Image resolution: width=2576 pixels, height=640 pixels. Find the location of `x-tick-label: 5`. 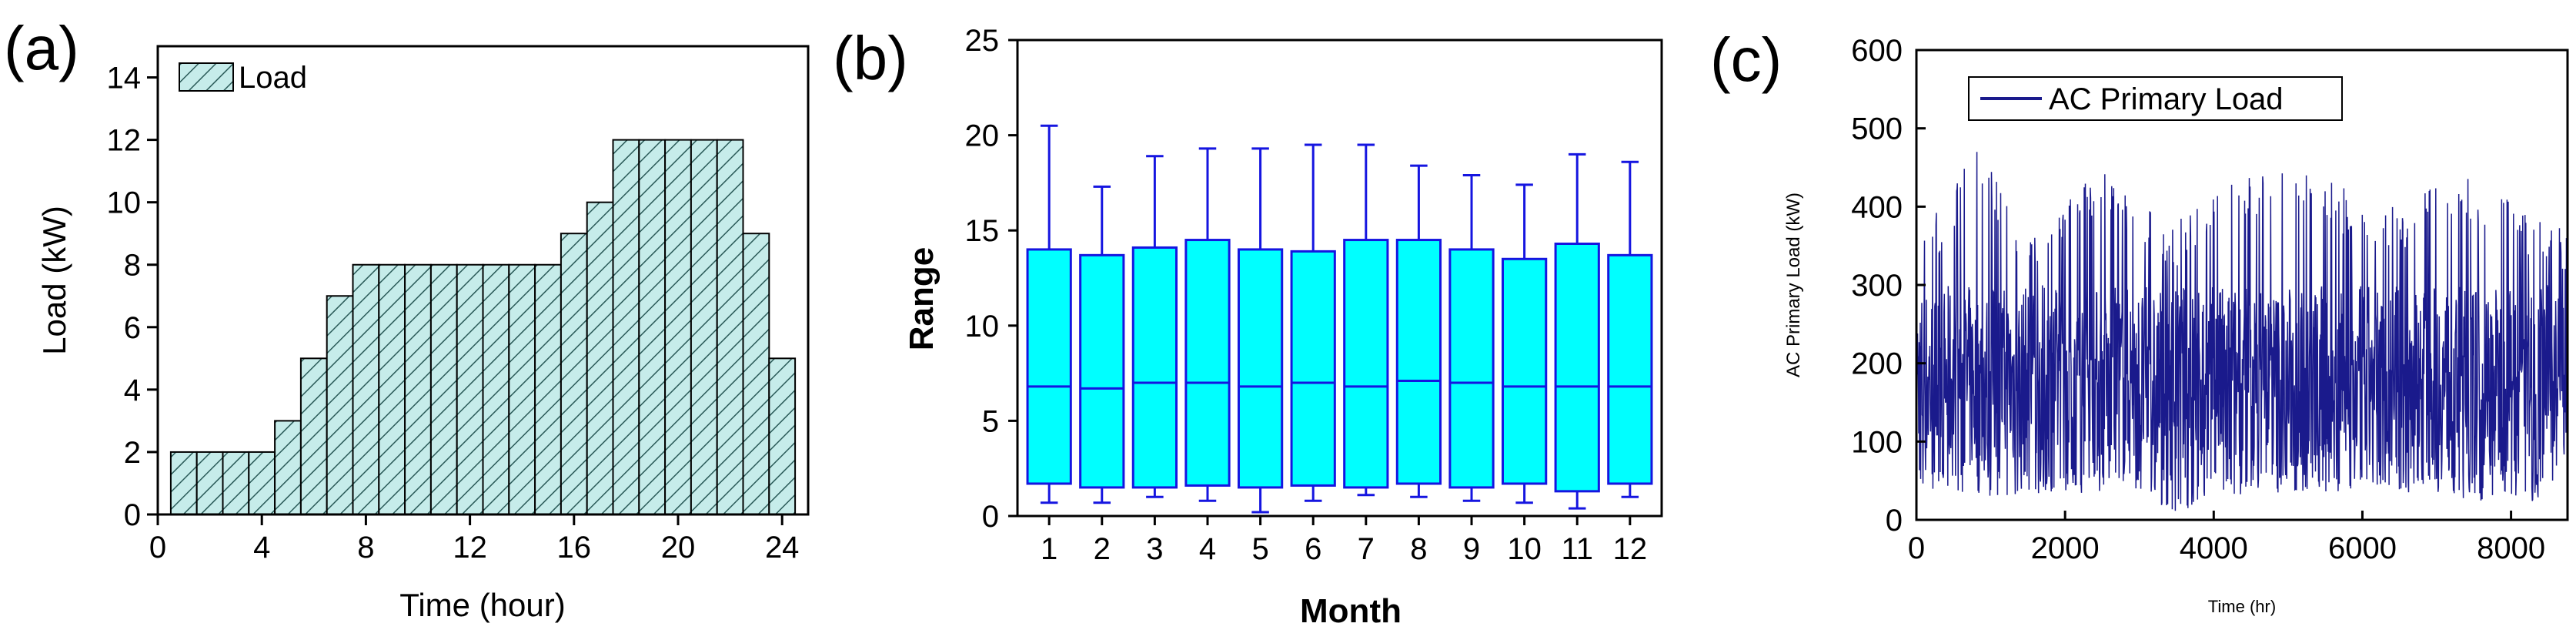

x-tick-label: 5 is located at coordinates (1259, 549).